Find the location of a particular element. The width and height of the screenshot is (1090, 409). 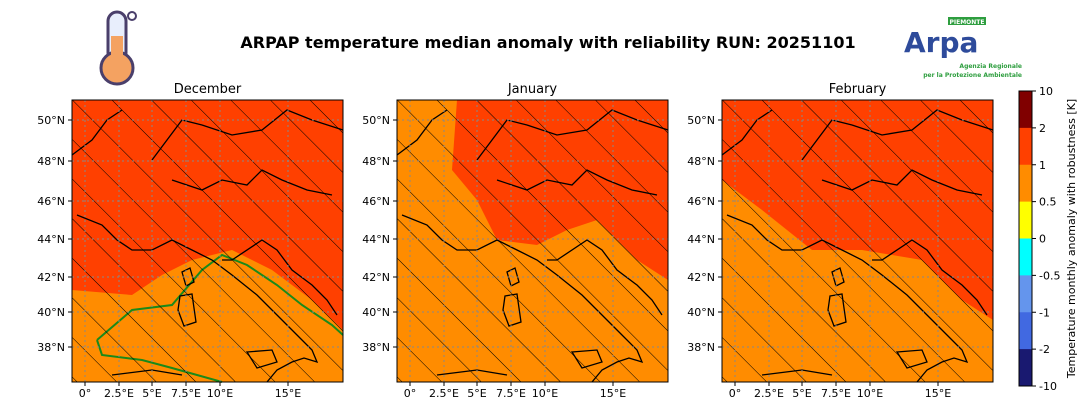

colorbar-tick-label: -10 is located at coordinates (1048, 386).